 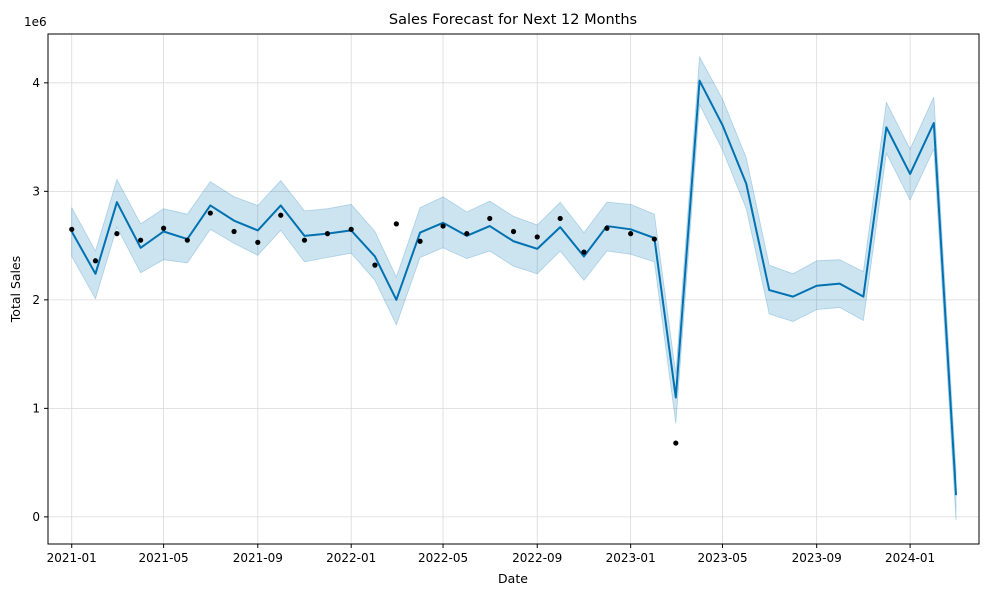 What do you see at coordinates (36, 191) in the screenshot?
I see `y-tick-label: 3` at bounding box center [36, 191].